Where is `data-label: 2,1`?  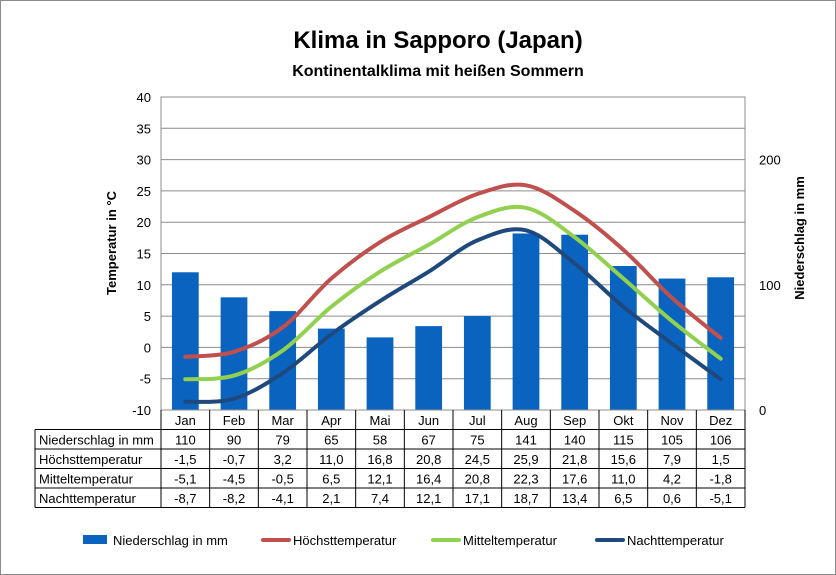
data-label: 2,1 is located at coordinates (331, 498).